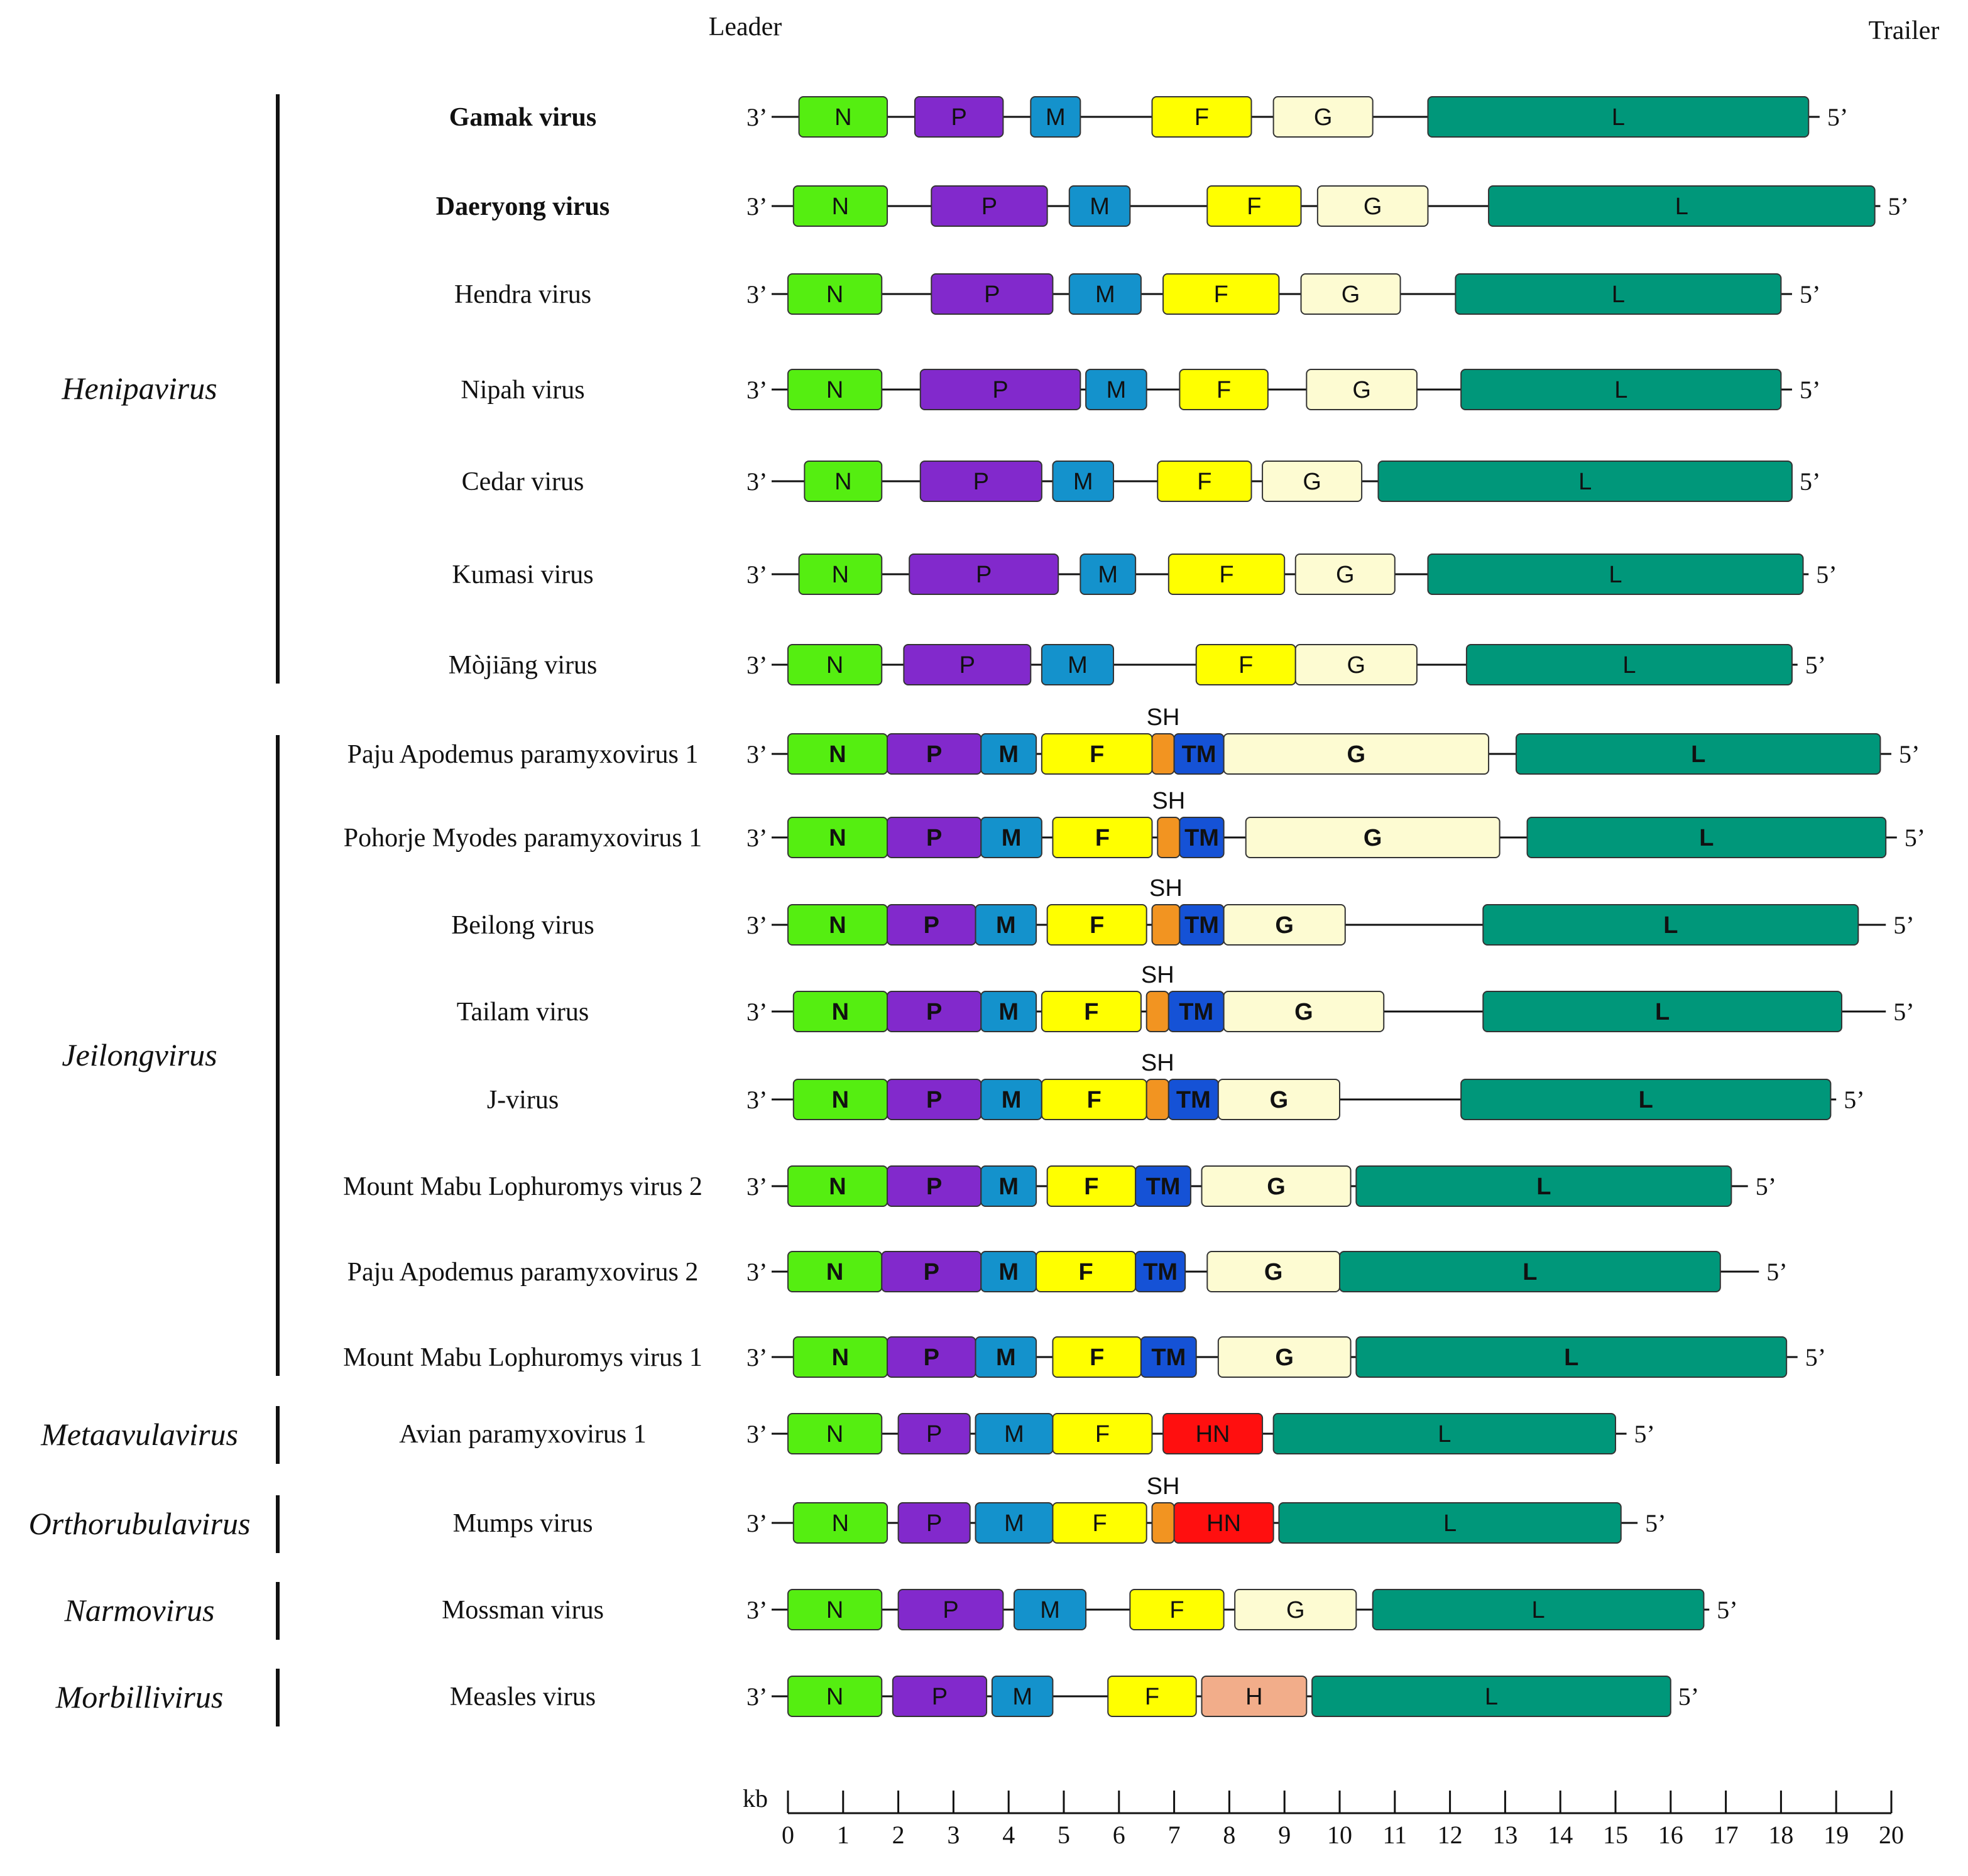  I want to click on genus-name: Henipavirus, so click(139, 389).